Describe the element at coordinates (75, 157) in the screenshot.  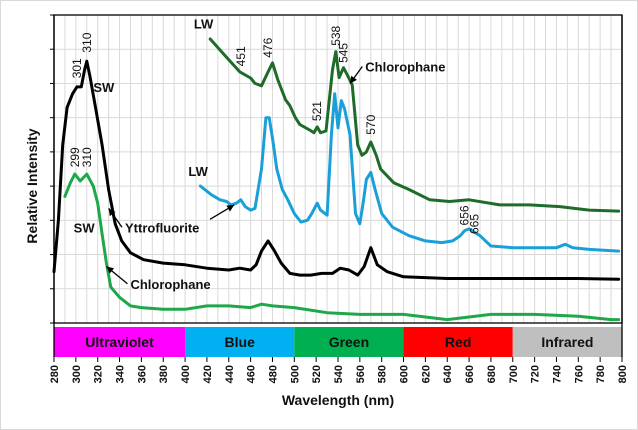
I see `peak-label: 299` at that location.